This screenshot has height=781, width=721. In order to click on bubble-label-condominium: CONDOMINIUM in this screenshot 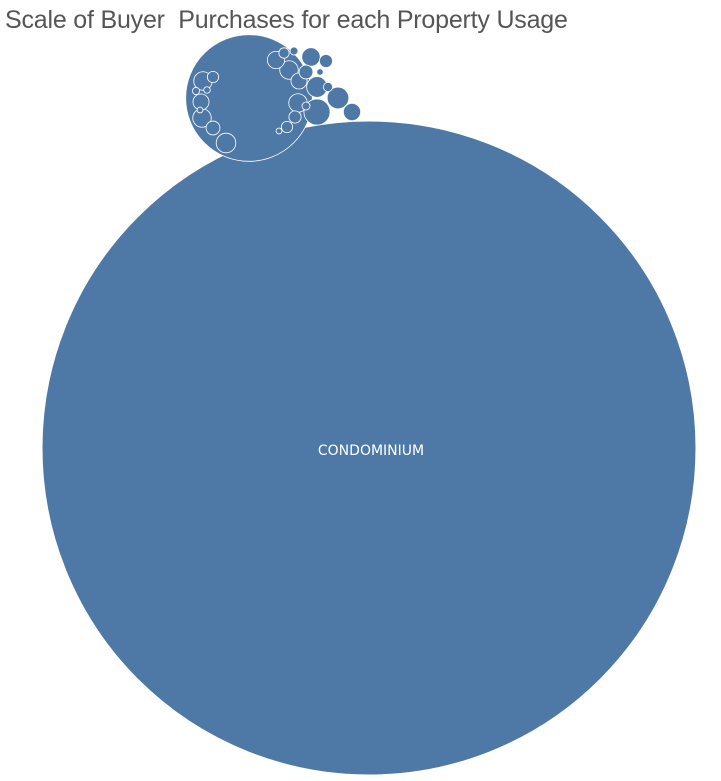, I will do `click(371, 451)`.